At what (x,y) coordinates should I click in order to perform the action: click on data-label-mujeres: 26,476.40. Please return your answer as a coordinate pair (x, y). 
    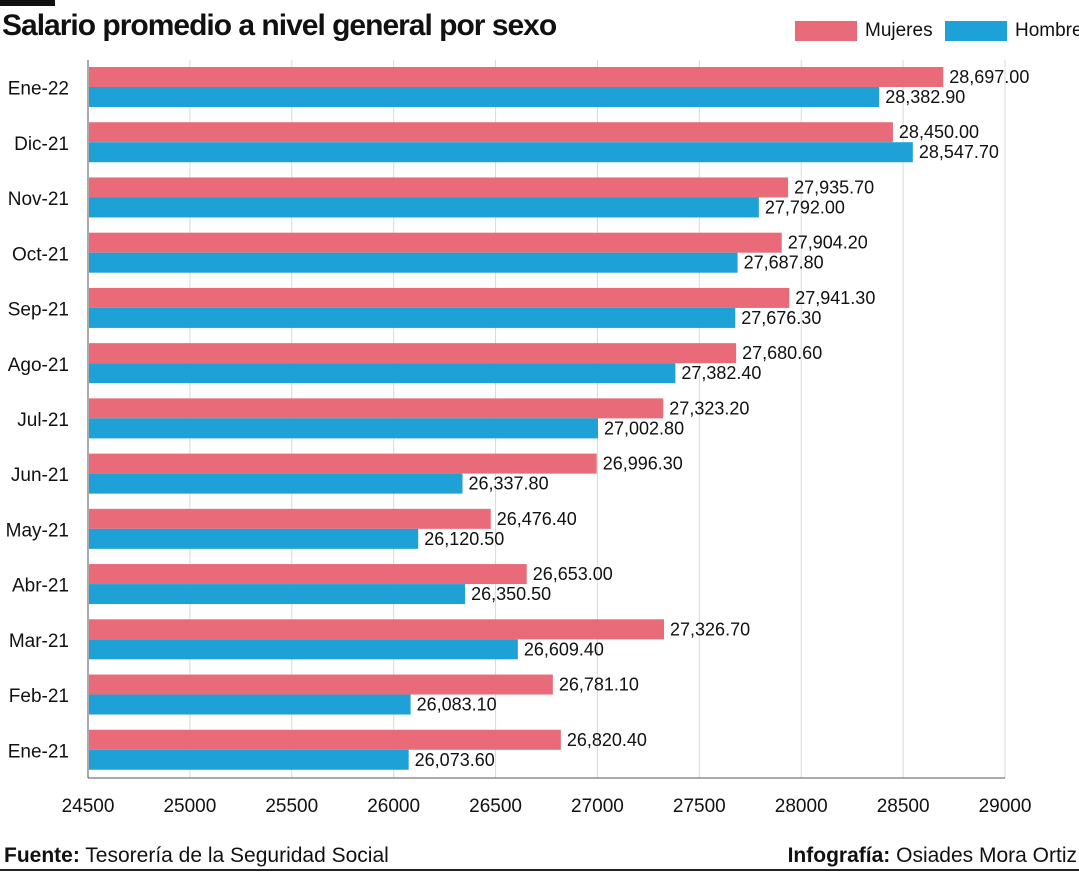
    Looking at the image, I should click on (537, 519).